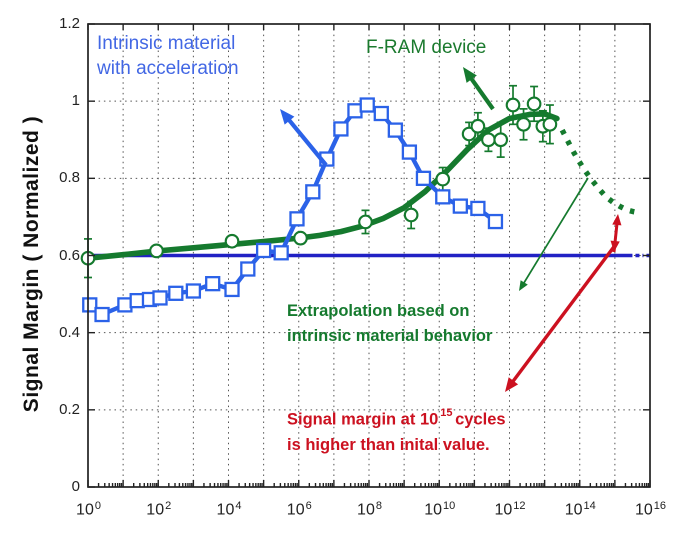 The width and height of the screenshot is (683, 534). What do you see at coordinates (446, 413) in the screenshot?
I see `exponent-15: 15` at bounding box center [446, 413].